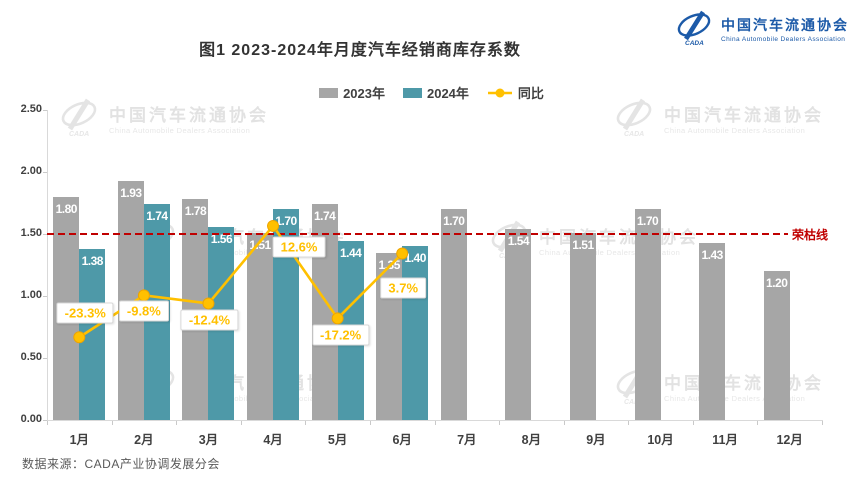 Image resolution: width=863 pixels, height=487 pixels. What do you see at coordinates (647, 221) in the screenshot?
I see `bar-value-label-2023: 1.70` at bounding box center [647, 221].